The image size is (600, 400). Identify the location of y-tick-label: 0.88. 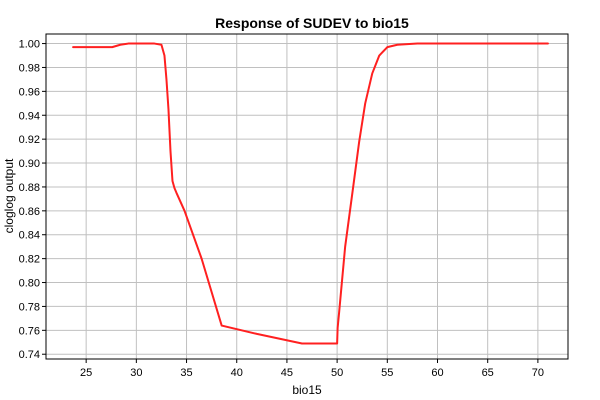
(29, 188).